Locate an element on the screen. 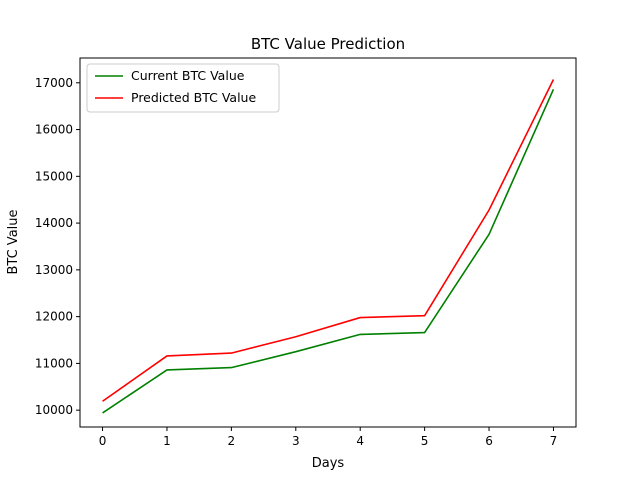  y-axis-label: BTC Value is located at coordinates (13, 241).